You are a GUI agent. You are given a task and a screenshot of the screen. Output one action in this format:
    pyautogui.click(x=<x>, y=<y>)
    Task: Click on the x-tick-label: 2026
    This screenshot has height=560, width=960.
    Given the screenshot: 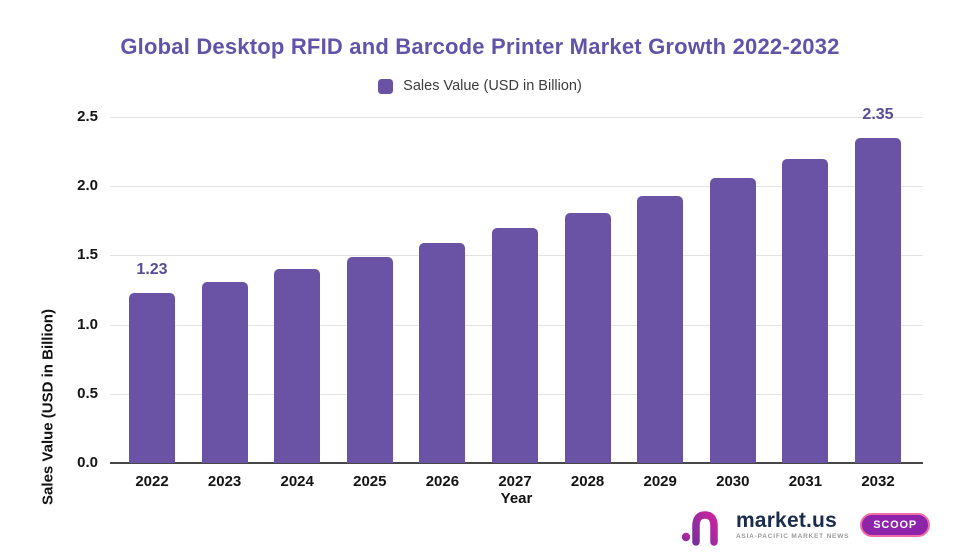 What is the action you would take?
    pyautogui.click(x=442, y=481)
    